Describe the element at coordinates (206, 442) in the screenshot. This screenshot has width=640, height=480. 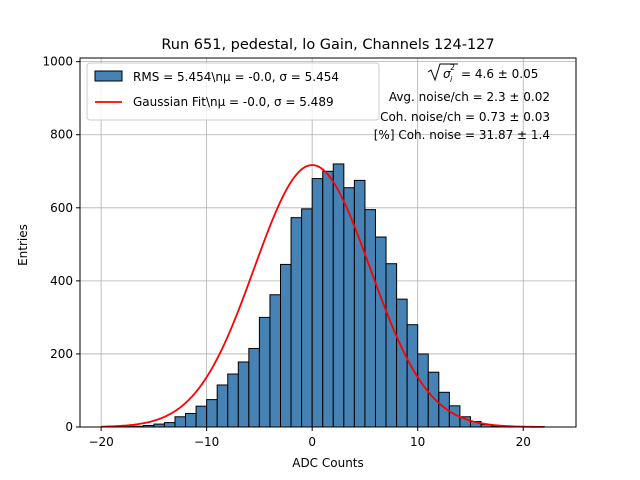
I see `x-tick-label: −10` at that location.